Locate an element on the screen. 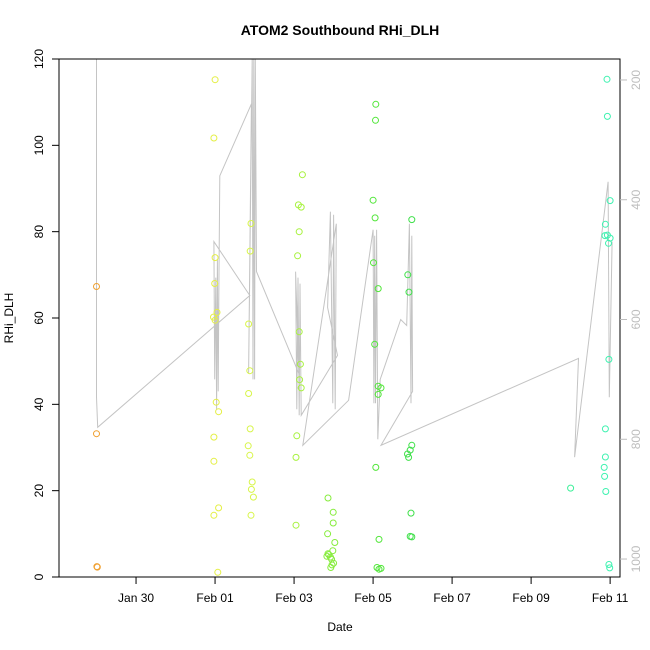 The image size is (650, 650). series-flight-feb06 is located at coordinates (410, 378).